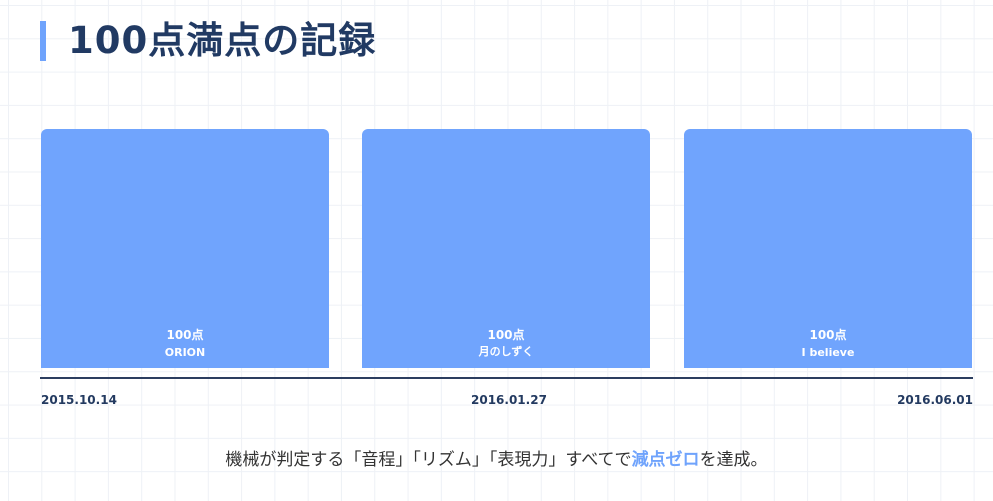  I want to click on page-title: 100点満点の記録, so click(222, 40).